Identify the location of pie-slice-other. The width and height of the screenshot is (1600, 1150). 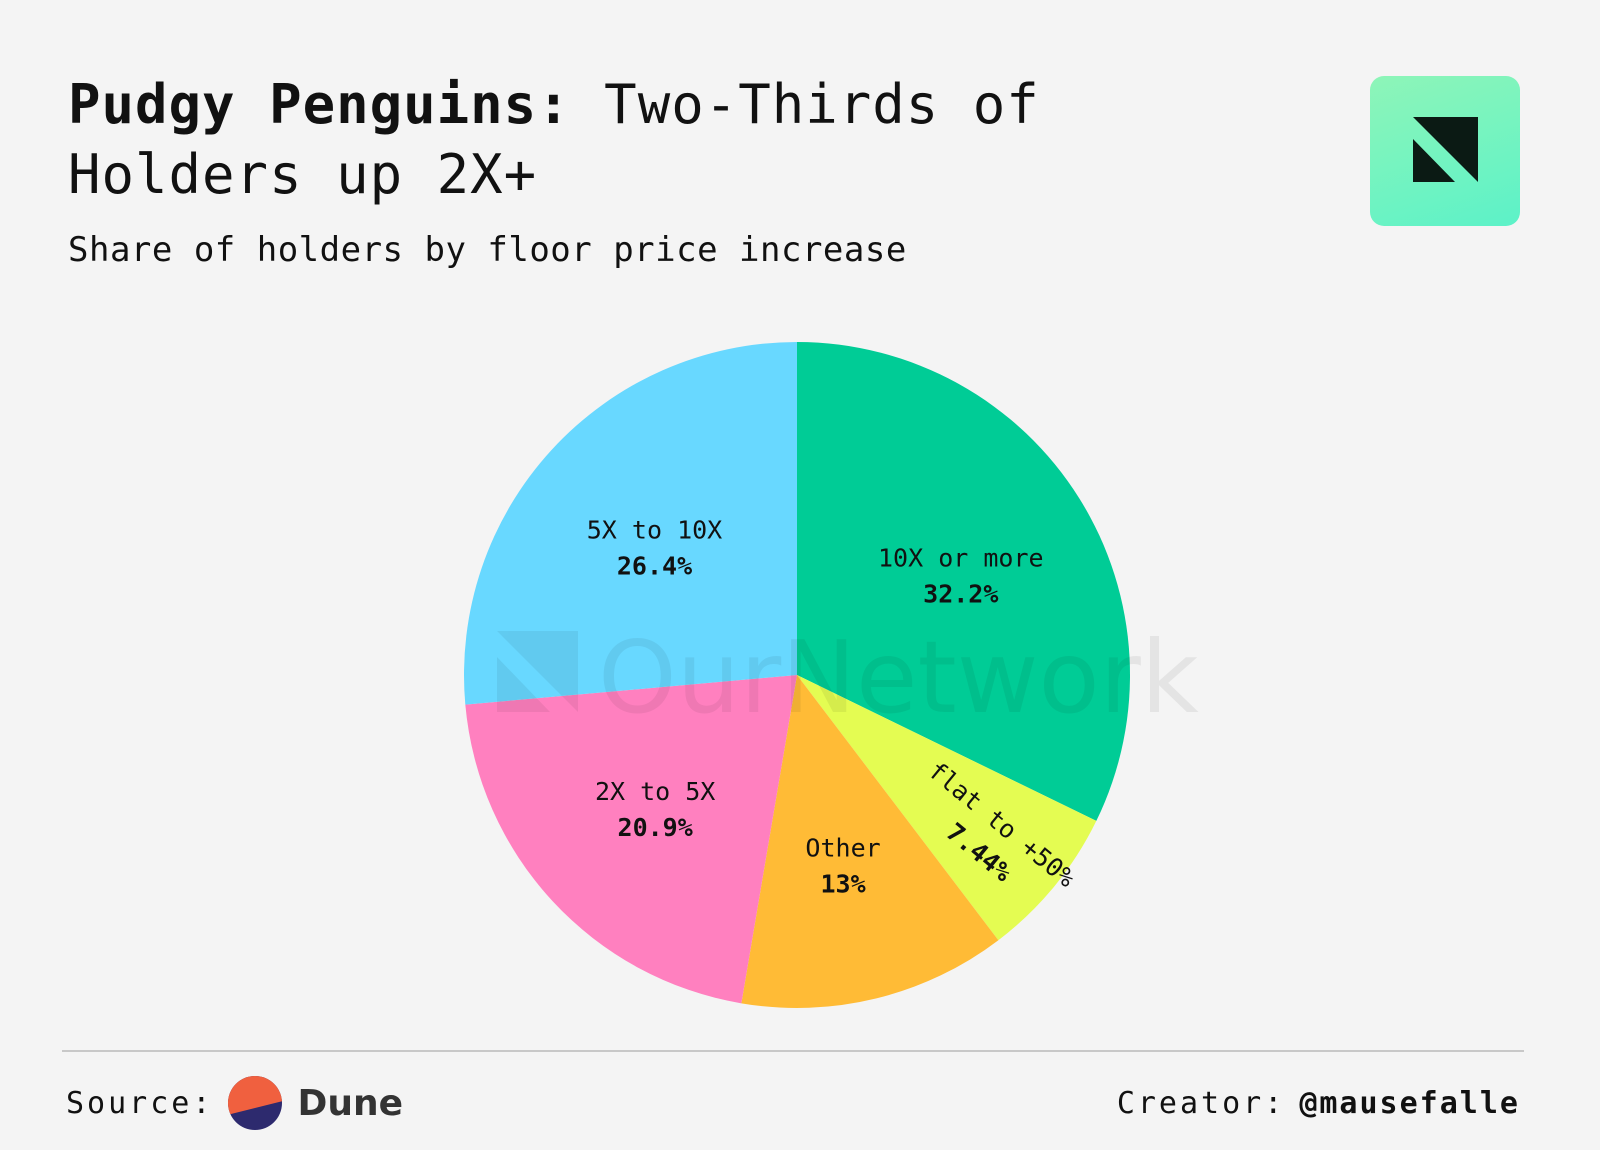
(870, 841).